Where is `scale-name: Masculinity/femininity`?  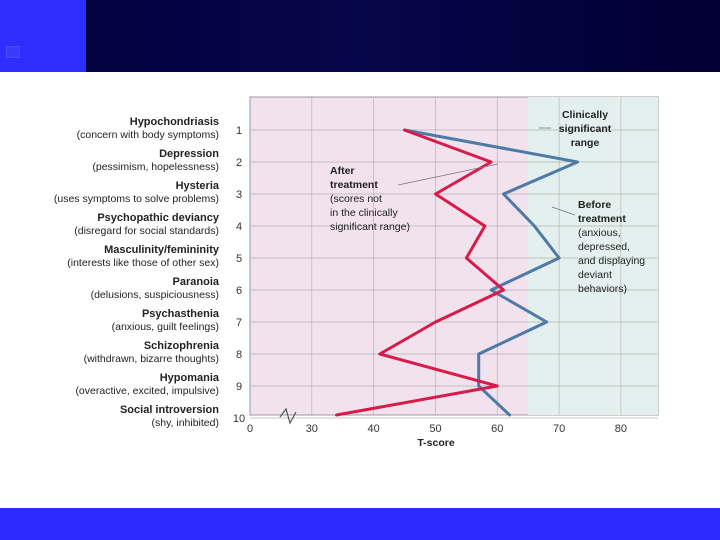 scale-name: Masculinity/femininity is located at coordinates (162, 250).